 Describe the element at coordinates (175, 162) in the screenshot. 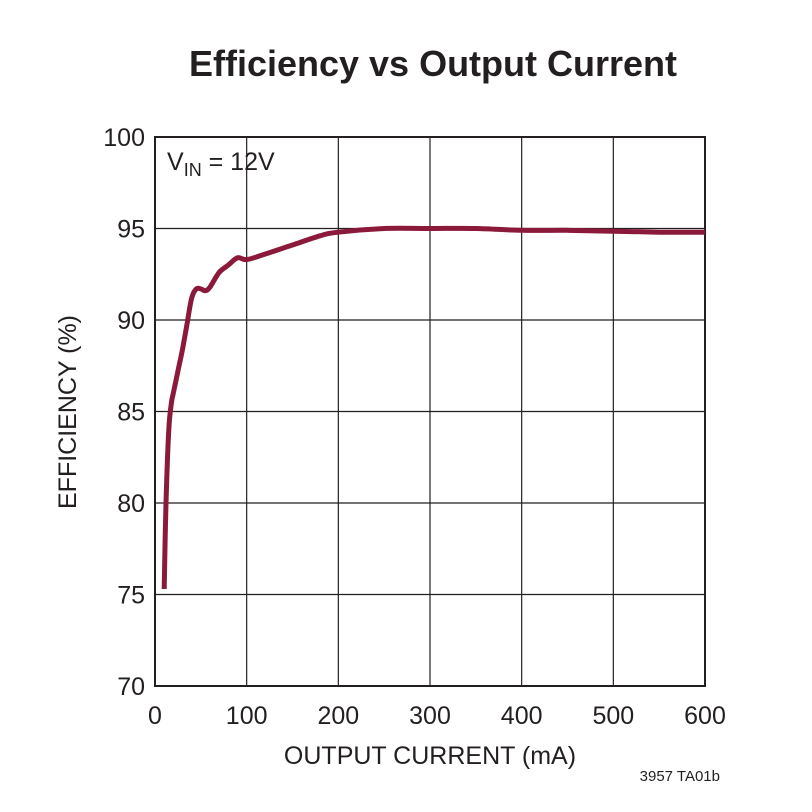

I see `vin-annotation-main: V` at that location.